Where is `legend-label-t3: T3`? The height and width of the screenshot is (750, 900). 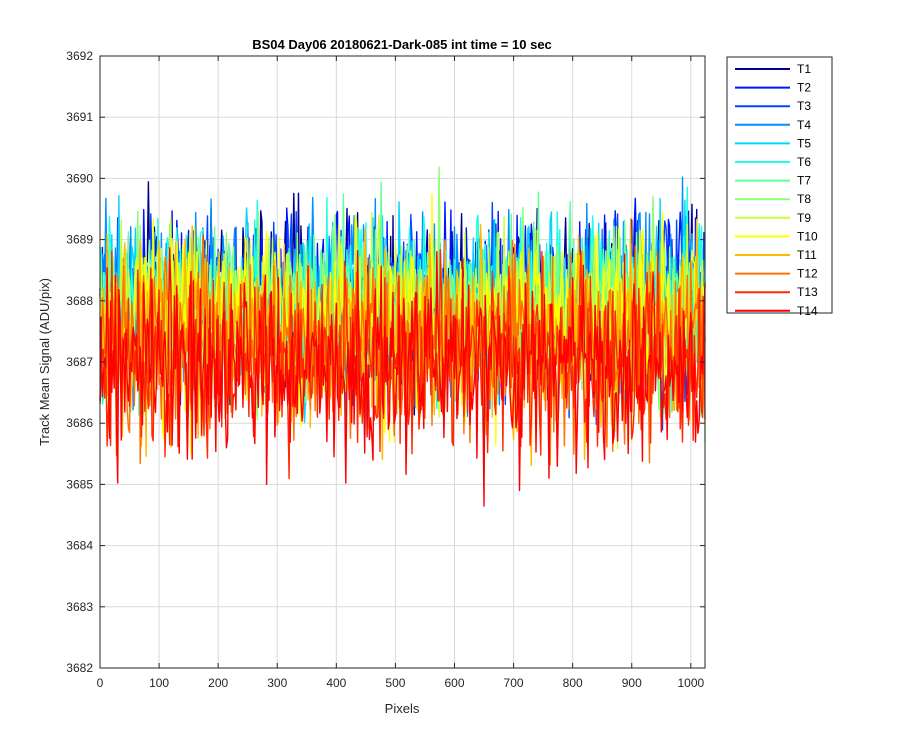
legend-label-t3: T3 is located at coordinates (804, 106).